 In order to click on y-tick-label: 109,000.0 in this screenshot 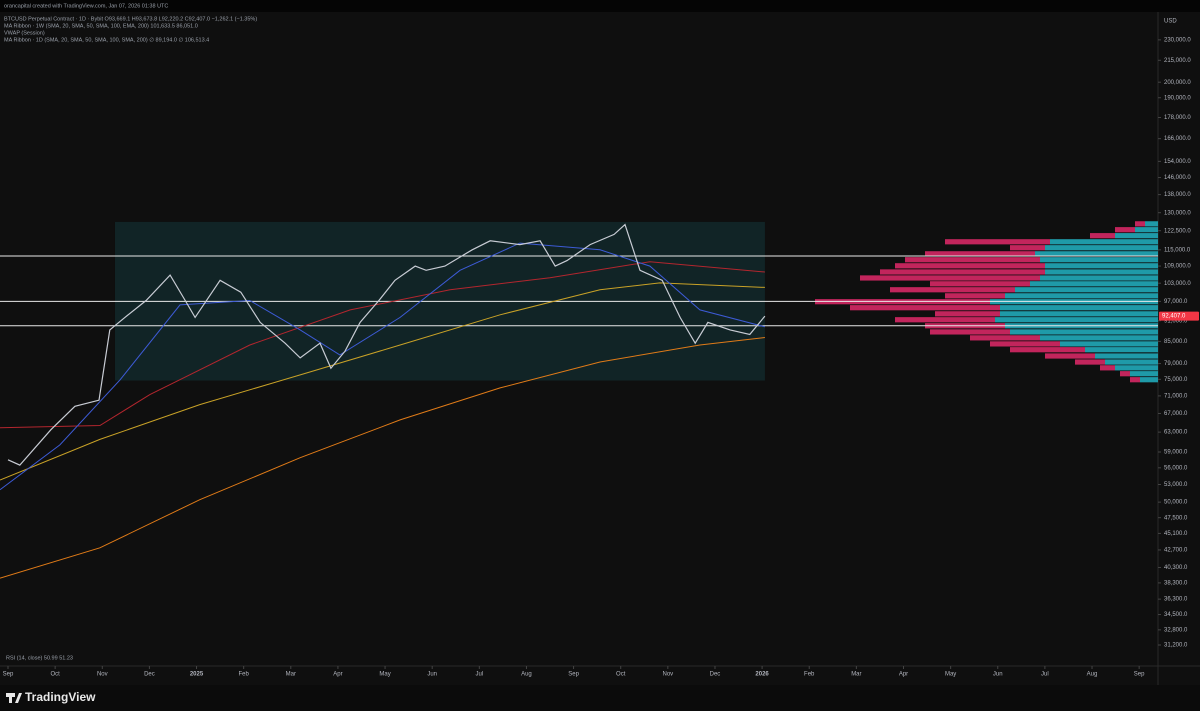, I will do `click(1177, 267)`.